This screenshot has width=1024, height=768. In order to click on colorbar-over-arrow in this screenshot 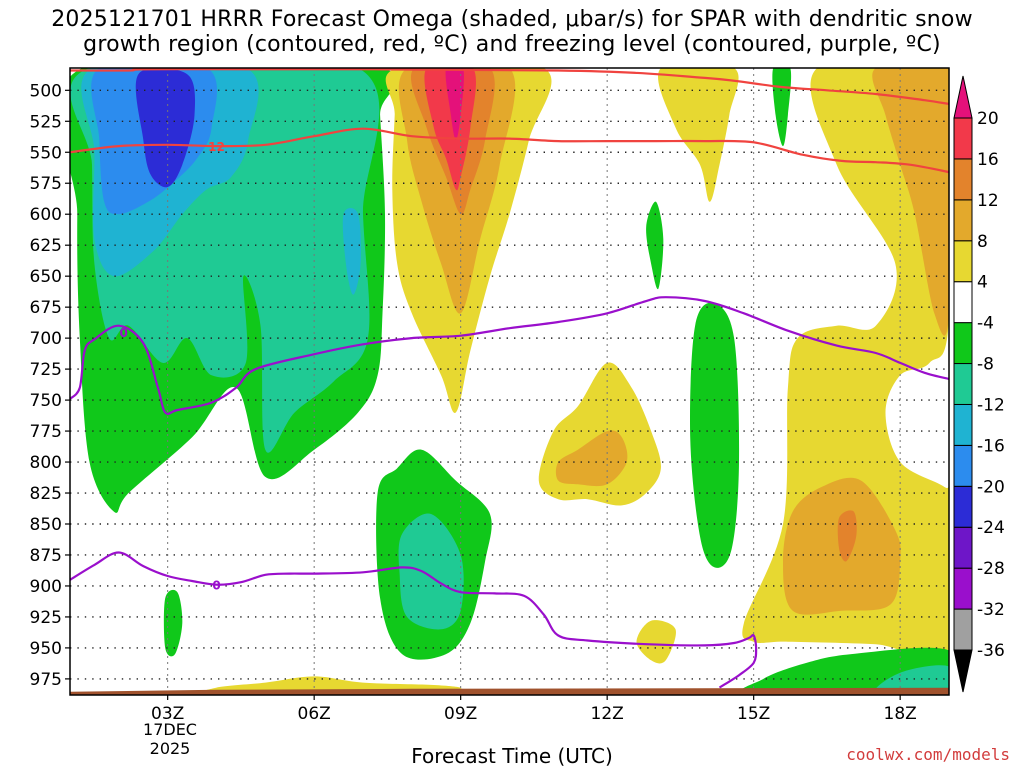, I will do `click(963, 97)`.